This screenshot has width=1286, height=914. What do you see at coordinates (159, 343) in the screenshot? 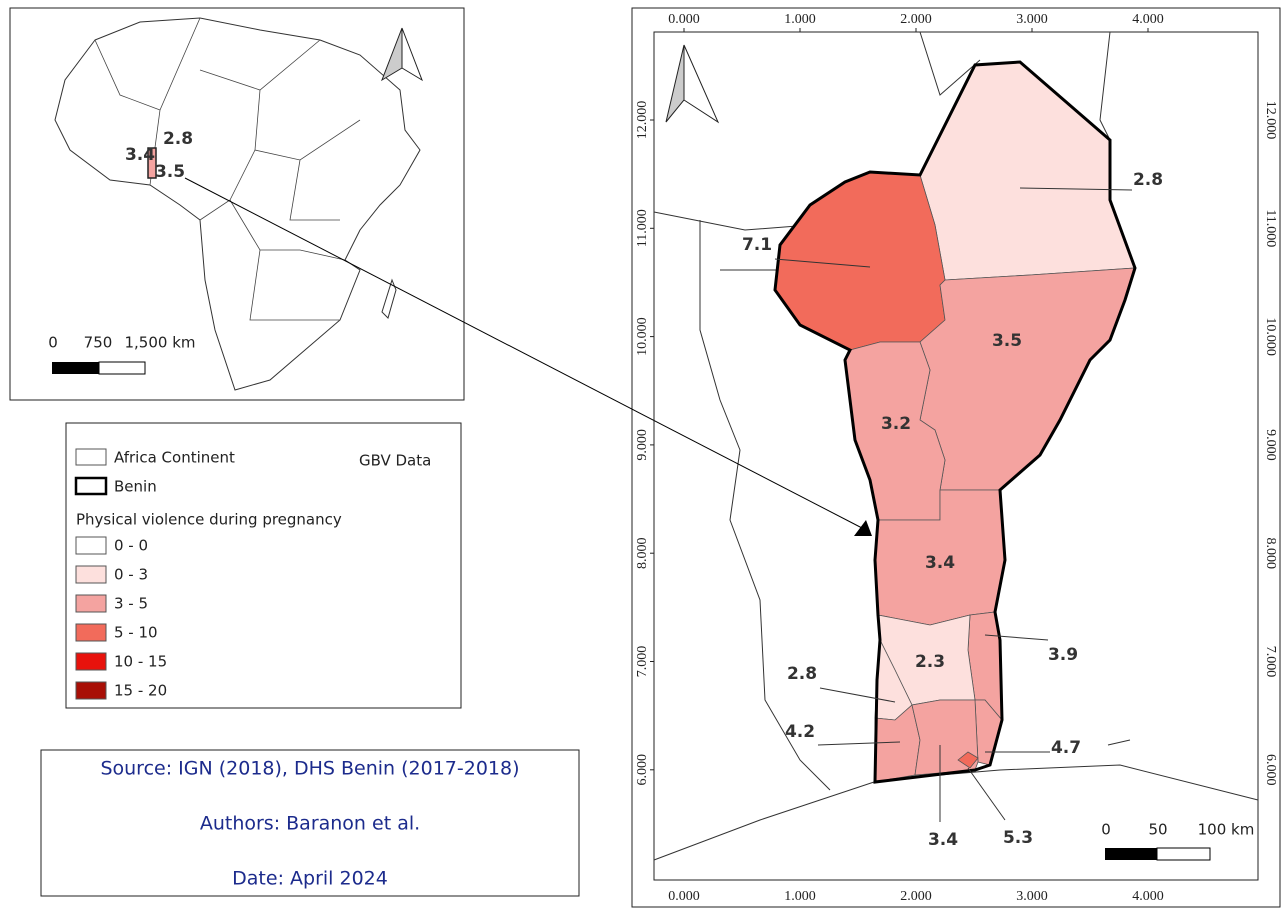
I see `scale-label: 1,500 km` at bounding box center [159, 343].